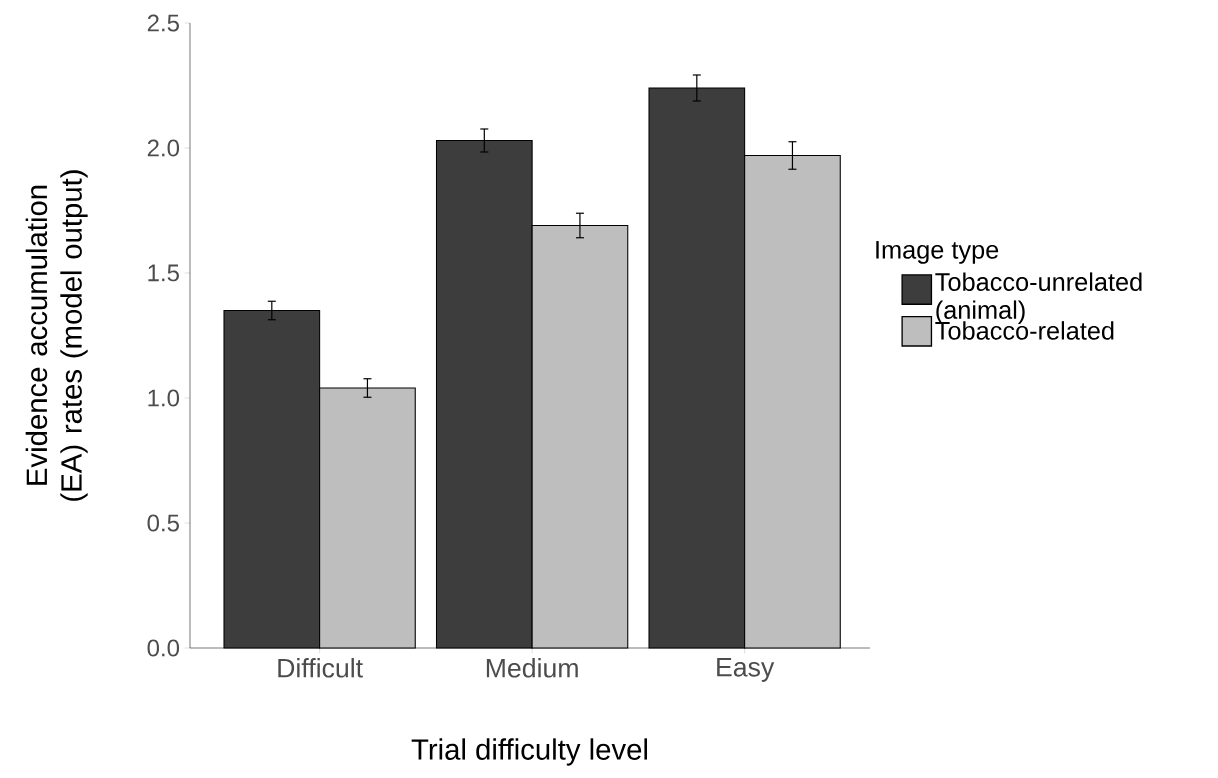 Image resolution: width=1218 pixels, height=778 pixels. I want to click on y-tick-label: 1.0, so click(164, 398).